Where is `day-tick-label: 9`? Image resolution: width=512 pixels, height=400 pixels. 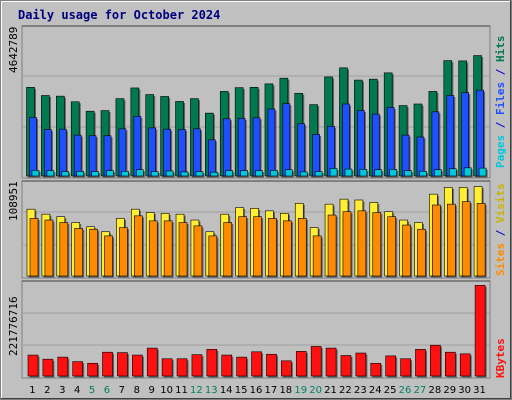 day-tick-label: 9 is located at coordinates (151, 390).